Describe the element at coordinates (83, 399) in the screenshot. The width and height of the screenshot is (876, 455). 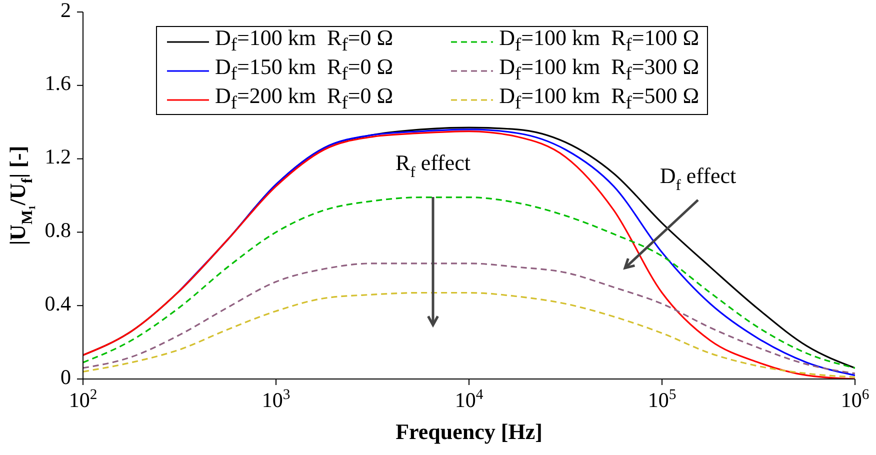
I see `x-tick-label: 10$^{2}$` at that location.